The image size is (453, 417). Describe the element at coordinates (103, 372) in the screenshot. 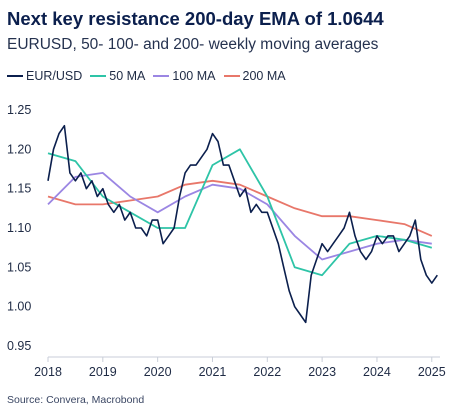

I see `x-tick-label: 2019` at that location.